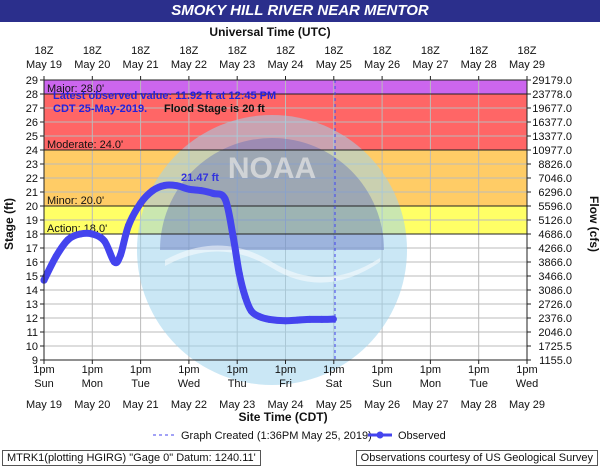 This screenshot has height=466, width=600. What do you see at coordinates (189, 65) in the screenshot?
I see `utc-tick-date: May 22` at bounding box center [189, 65].